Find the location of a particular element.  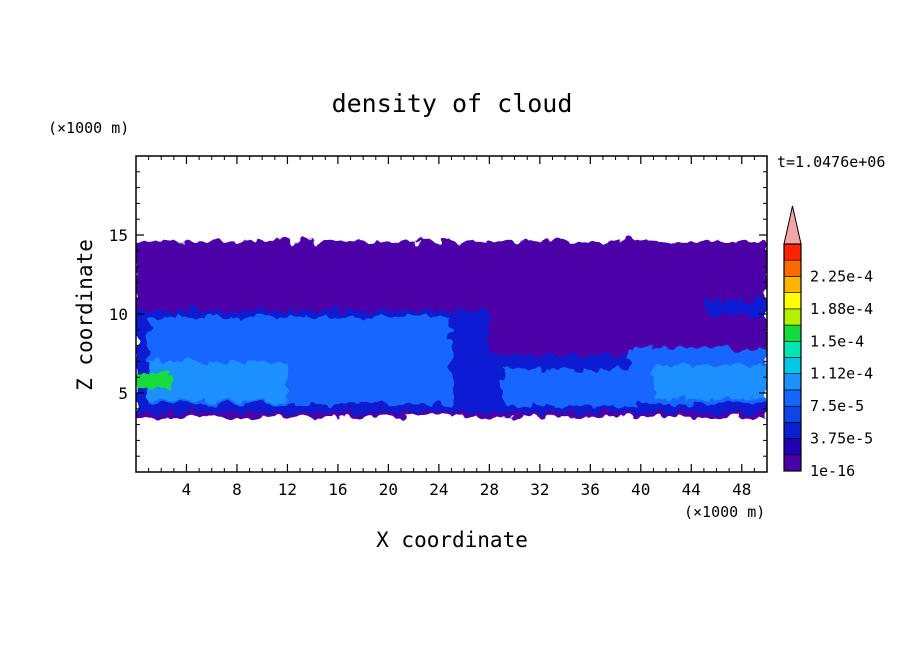

colorbar-label: 2.25e-4 is located at coordinates (841, 276).